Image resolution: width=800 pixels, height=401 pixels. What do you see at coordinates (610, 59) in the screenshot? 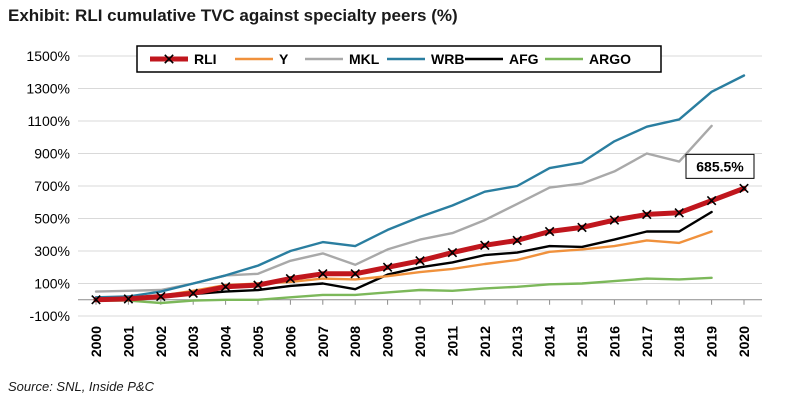
I see `legend-label: ARGO` at bounding box center [610, 59].